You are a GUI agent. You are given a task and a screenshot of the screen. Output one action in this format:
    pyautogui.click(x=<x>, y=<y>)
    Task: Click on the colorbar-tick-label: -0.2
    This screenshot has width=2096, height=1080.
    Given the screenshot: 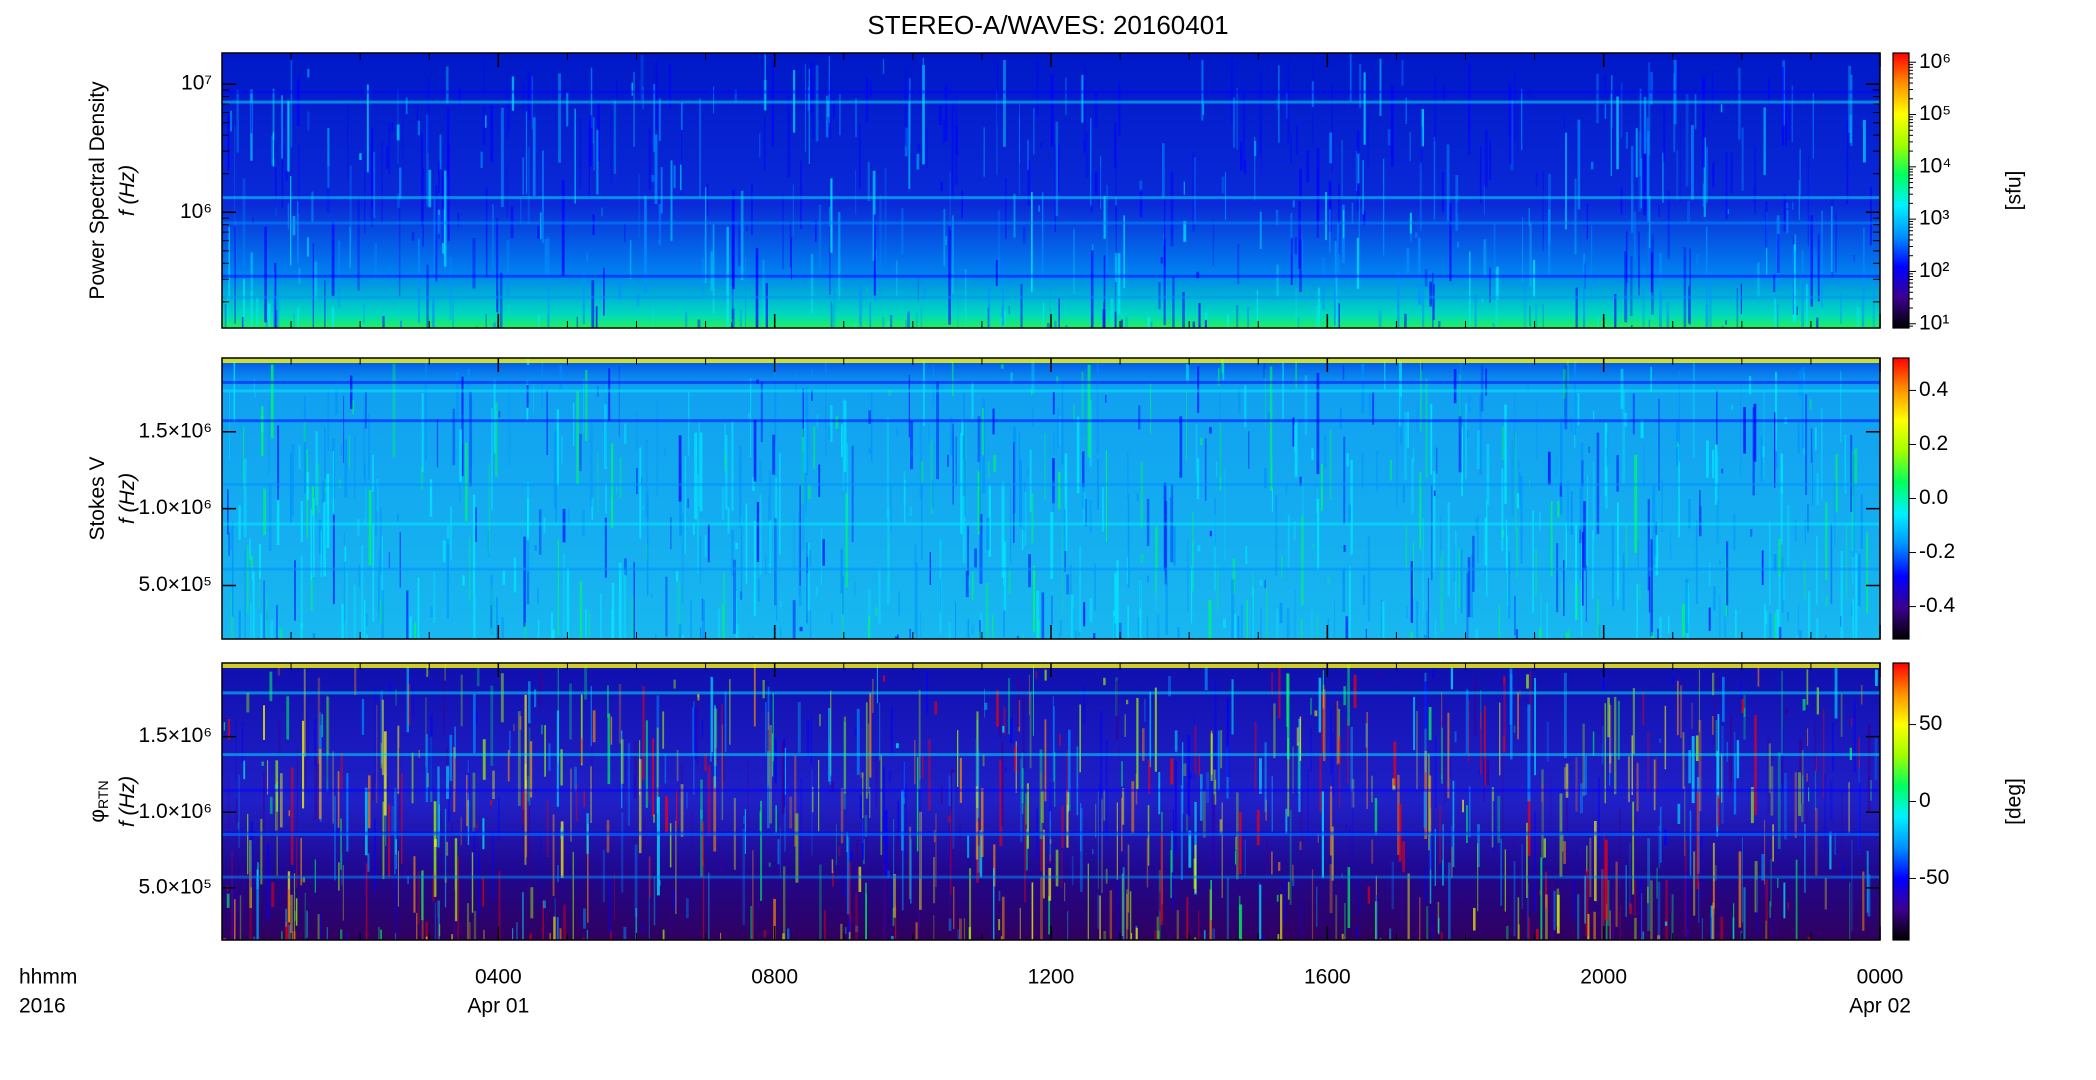 What is the action you would take?
    pyautogui.click(x=1937, y=551)
    